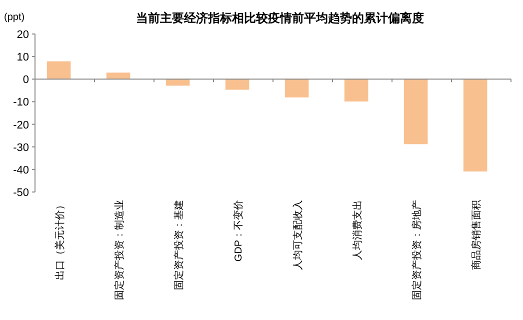 The height and width of the screenshot is (320, 523). I want to click on x-tick-label: GDP：不变价, so click(238, 231).